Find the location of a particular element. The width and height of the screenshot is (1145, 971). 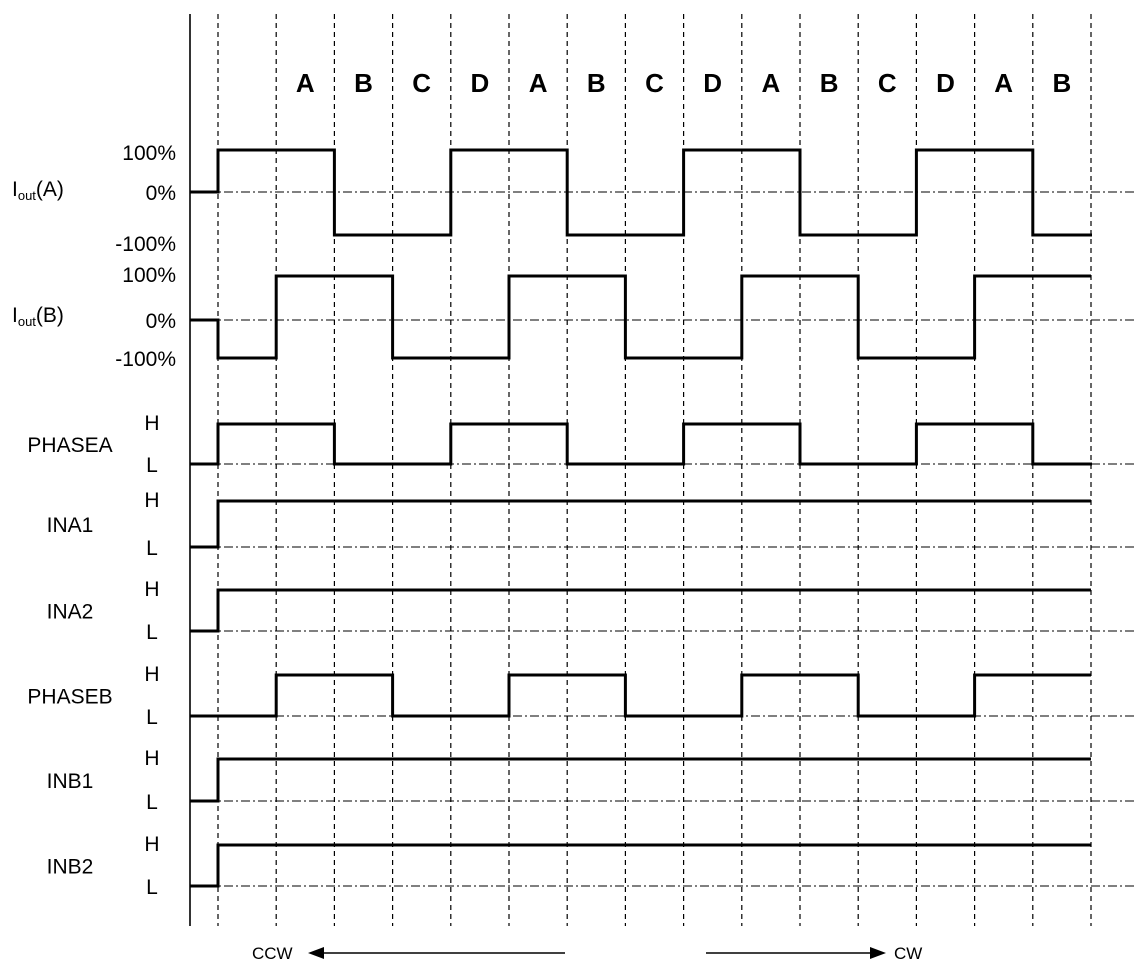

ioutb-100-label: 100% is located at coordinates (149, 275).